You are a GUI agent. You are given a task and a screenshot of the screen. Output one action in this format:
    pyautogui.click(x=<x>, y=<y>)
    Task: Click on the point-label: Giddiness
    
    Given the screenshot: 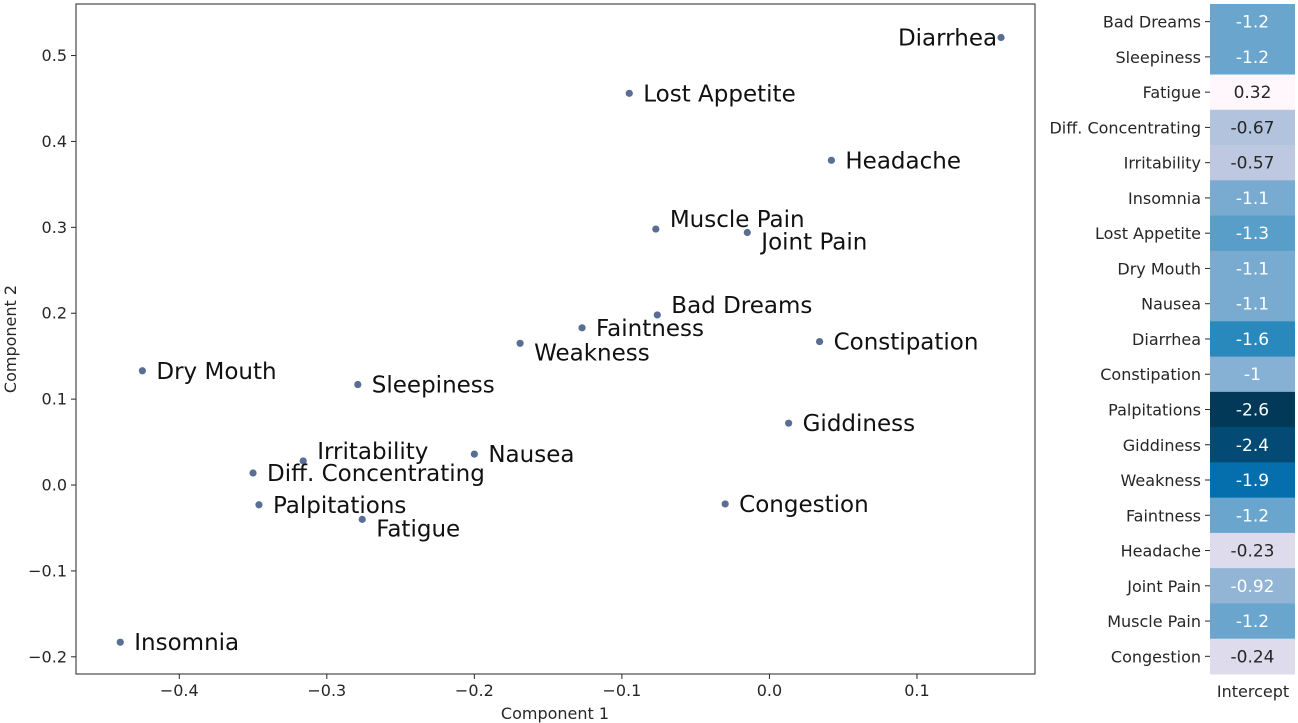 What is the action you would take?
    pyautogui.click(x=859, y=424)
    